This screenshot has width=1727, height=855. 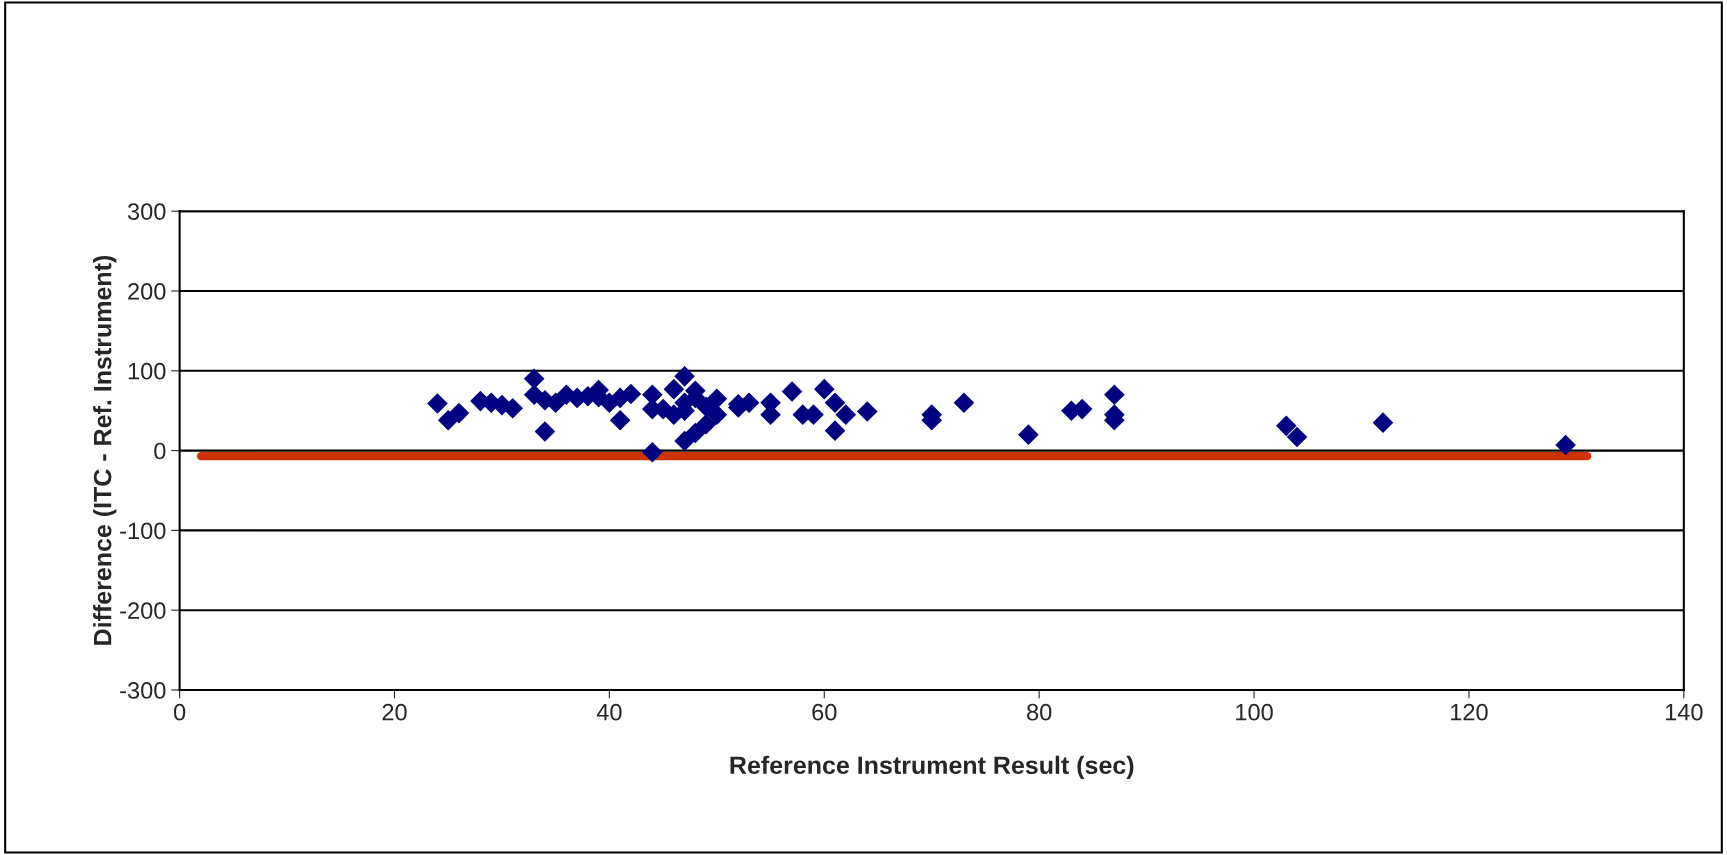 I want to click on x-tick-label: 80, so click(x=1039, y=712).